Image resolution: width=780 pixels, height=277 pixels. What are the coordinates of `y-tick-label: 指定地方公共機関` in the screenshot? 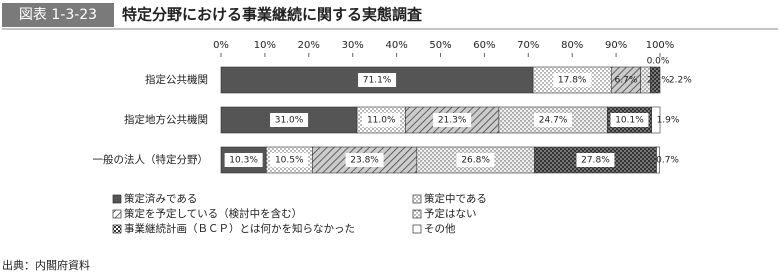 It's located at (166, 119).